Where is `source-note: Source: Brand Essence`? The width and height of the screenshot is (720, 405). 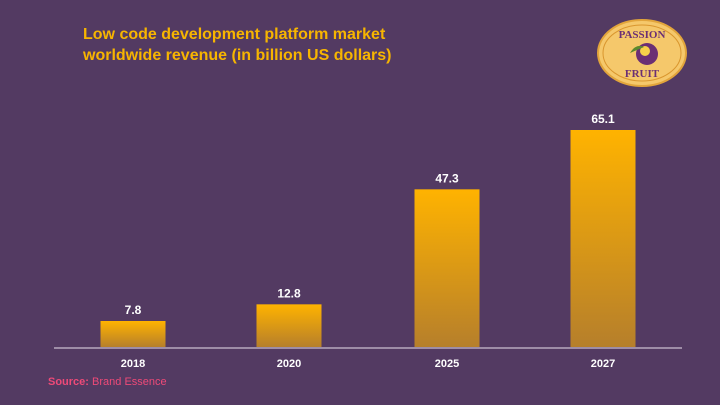
source-note: Source: Brand Essence is located at coordinates (107, 382).